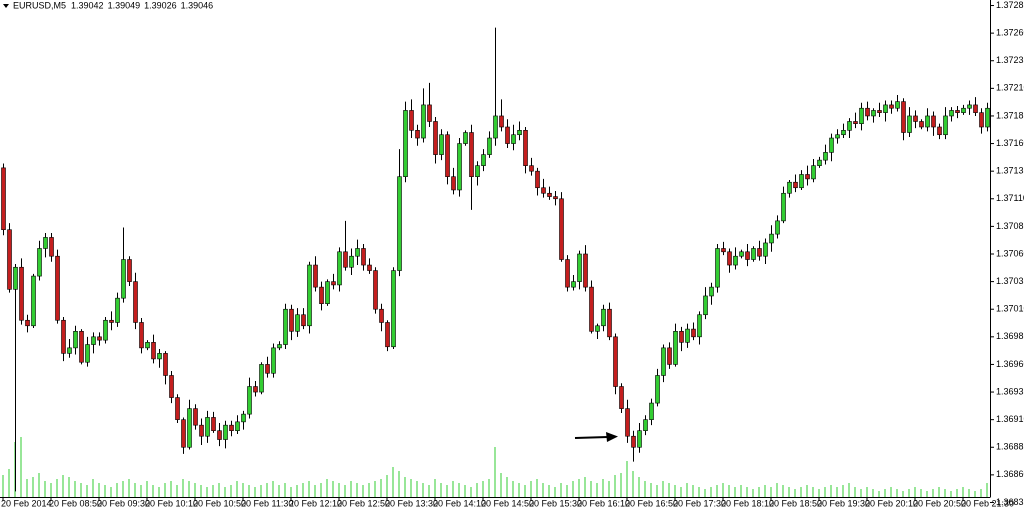 This screenshot has width=1024, height=511. What do you see at coordinates (6, 6) in the screenshot?
I see `symbol-menu-icon` at bounding box center [6, 6].